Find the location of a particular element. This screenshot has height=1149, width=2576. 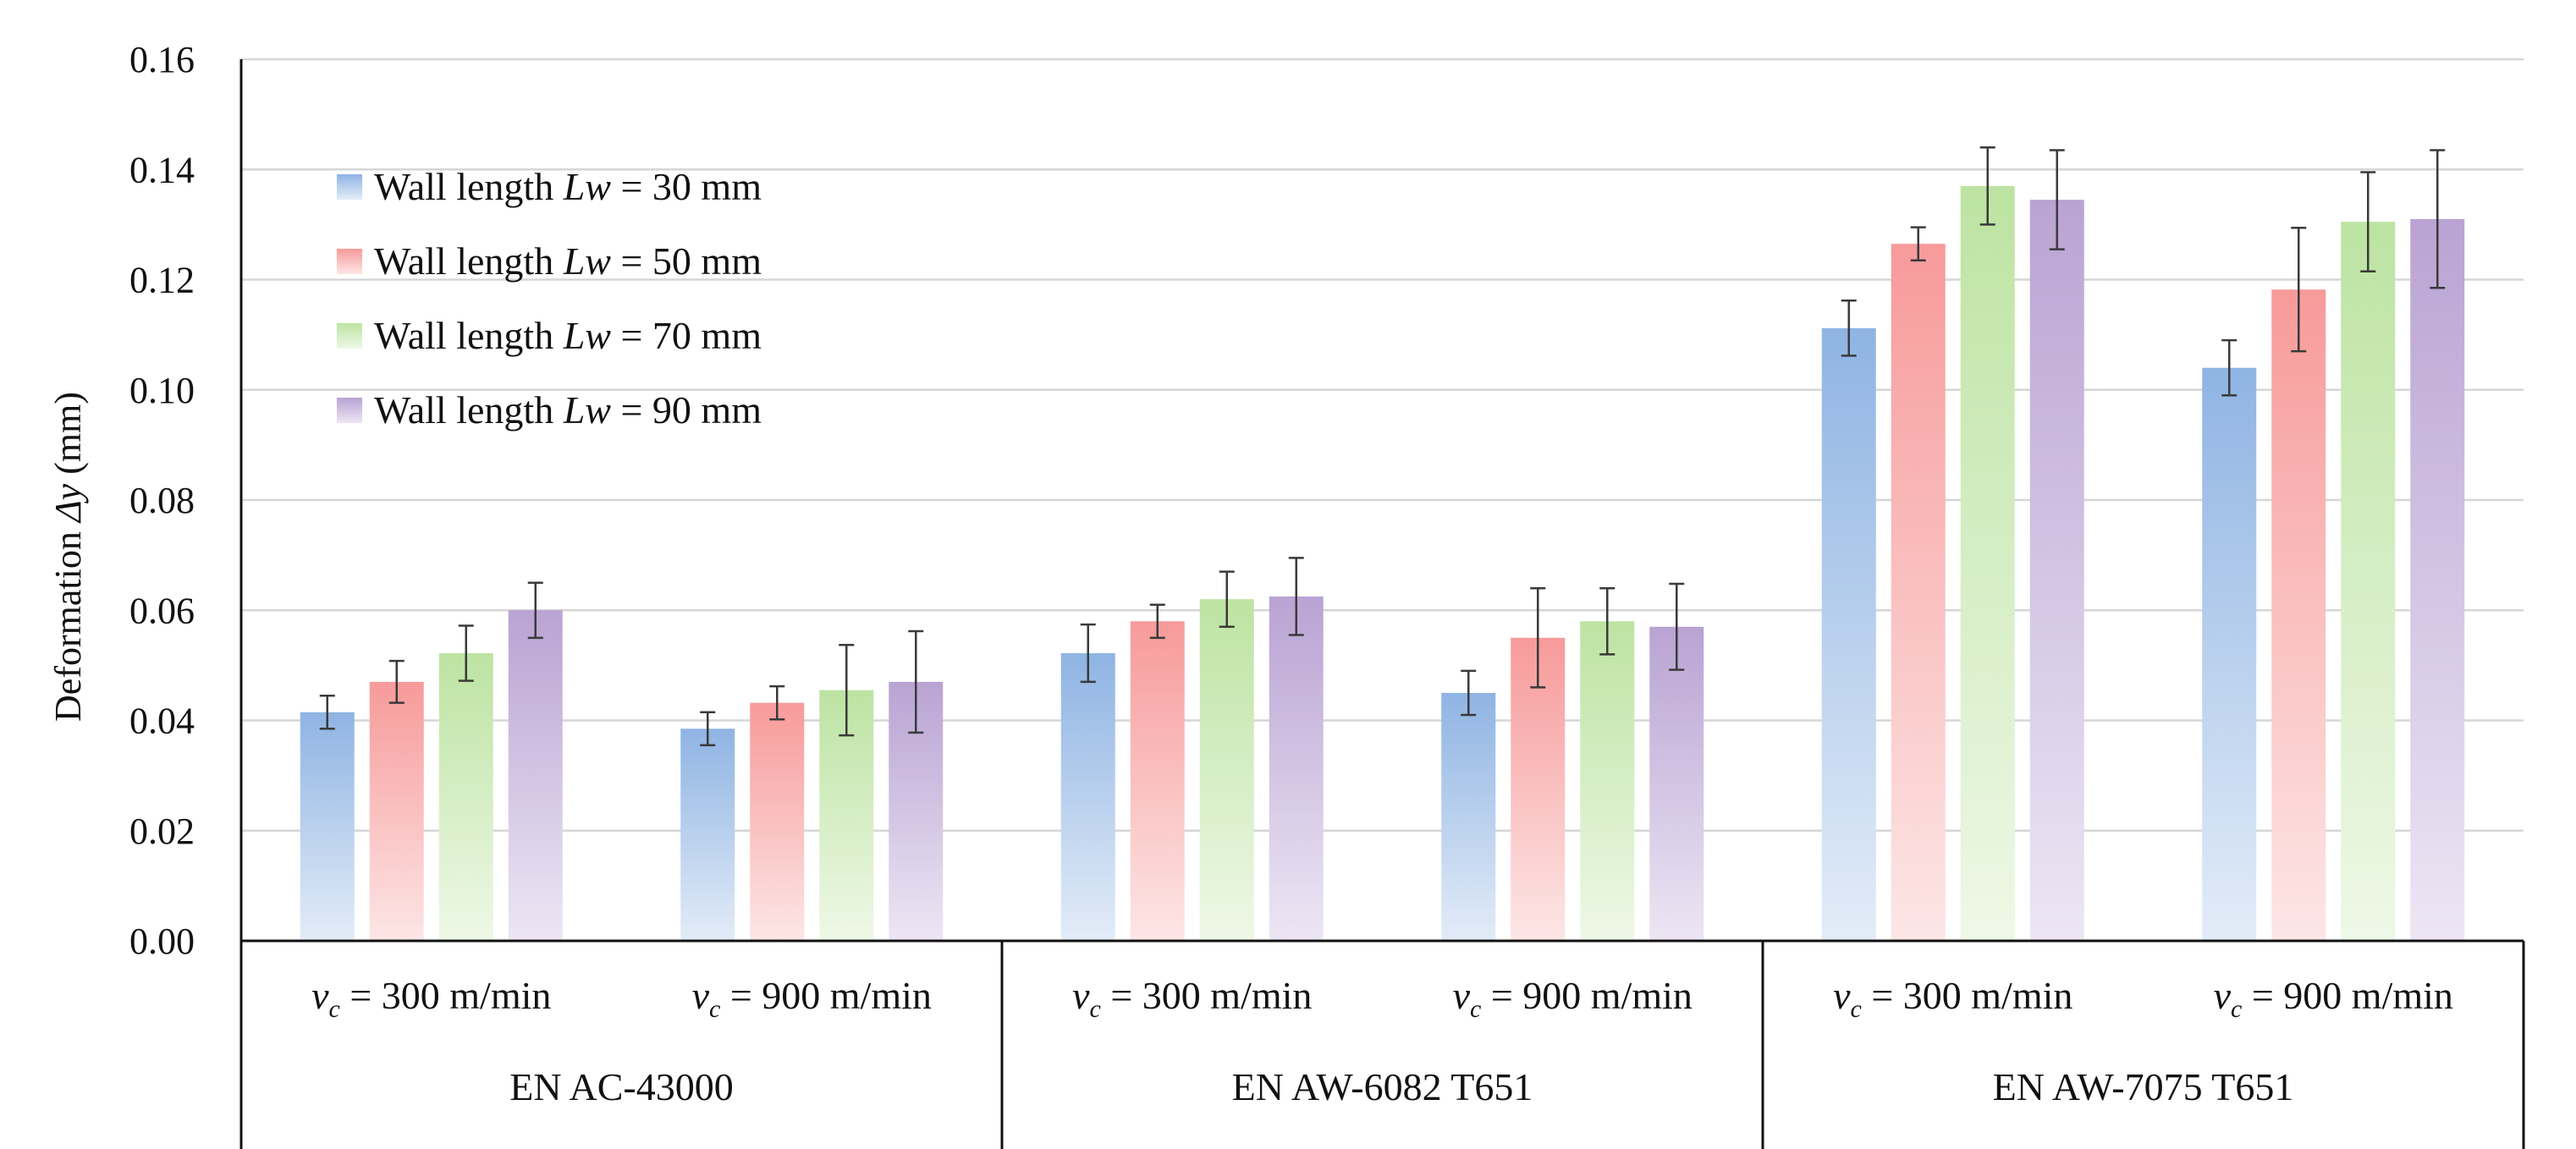

y-tick-label: 0.12 is located at coordinates (162, 280).